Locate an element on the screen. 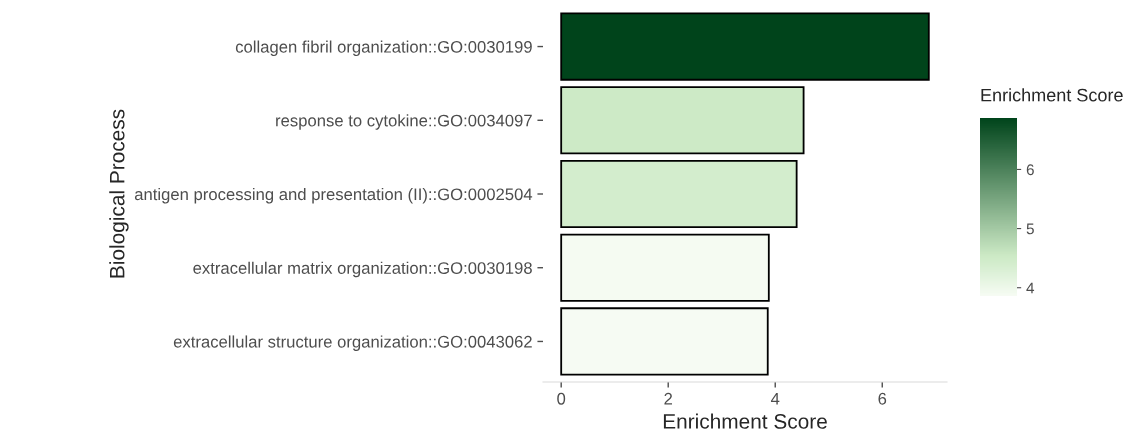  x-axis-title: Enrichment Score is located at coordinates (745, 421).